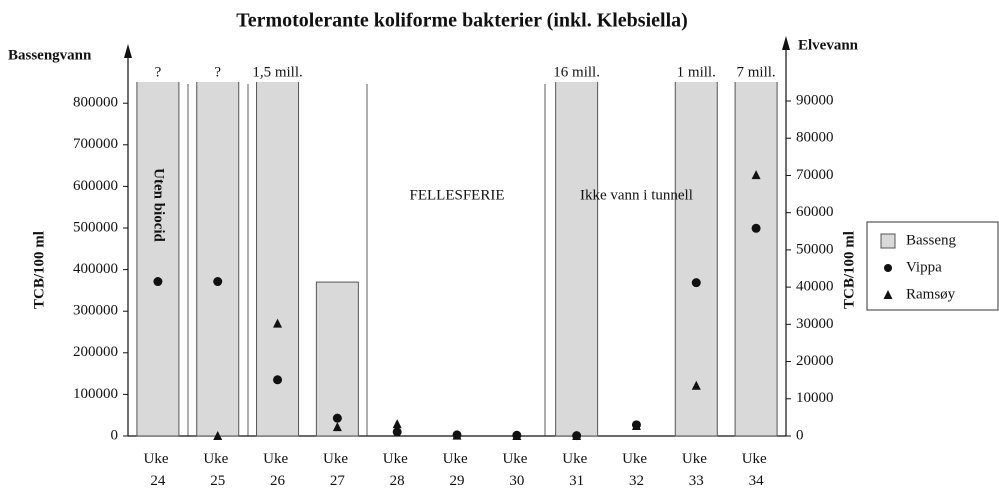 This screenshot has width=999, height=496. Describe the element at coordinates (756, 72) in the screenshot. I see `bar-value-label: 7 mill.` at that location.